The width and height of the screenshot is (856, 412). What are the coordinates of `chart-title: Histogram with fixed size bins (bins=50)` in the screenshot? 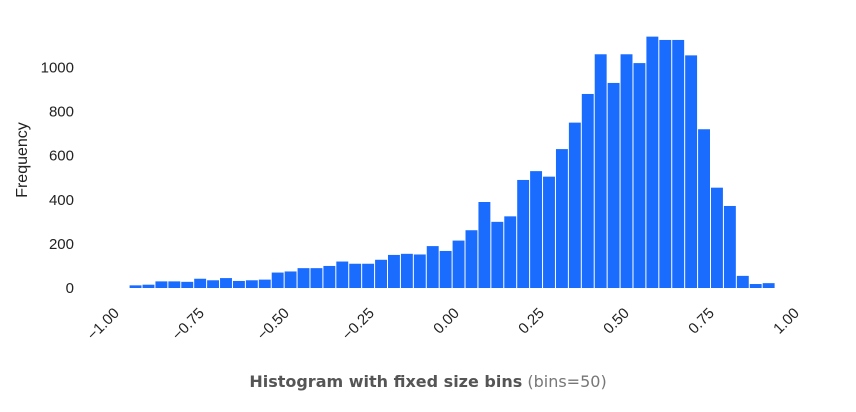 It's located at (428, 381).